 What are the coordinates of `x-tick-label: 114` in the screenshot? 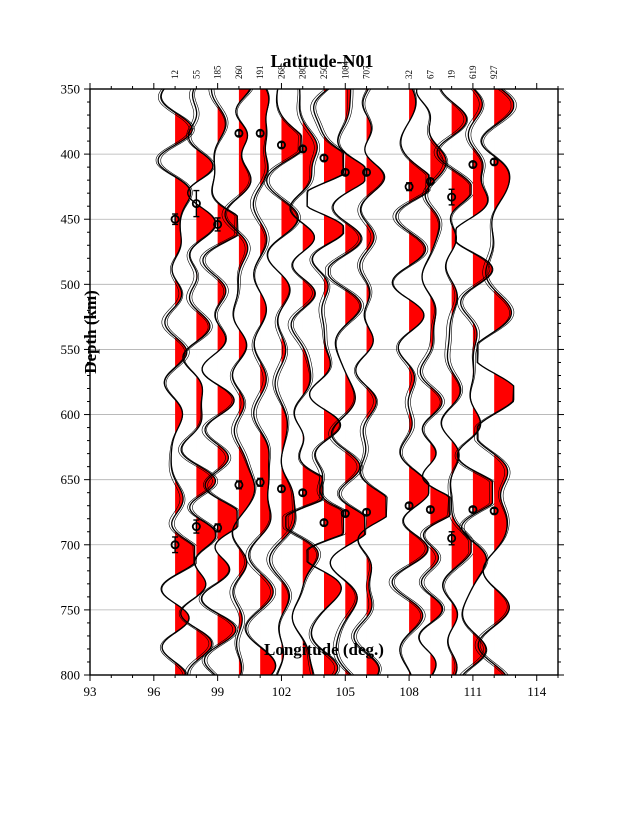 It's located at (537, 691).